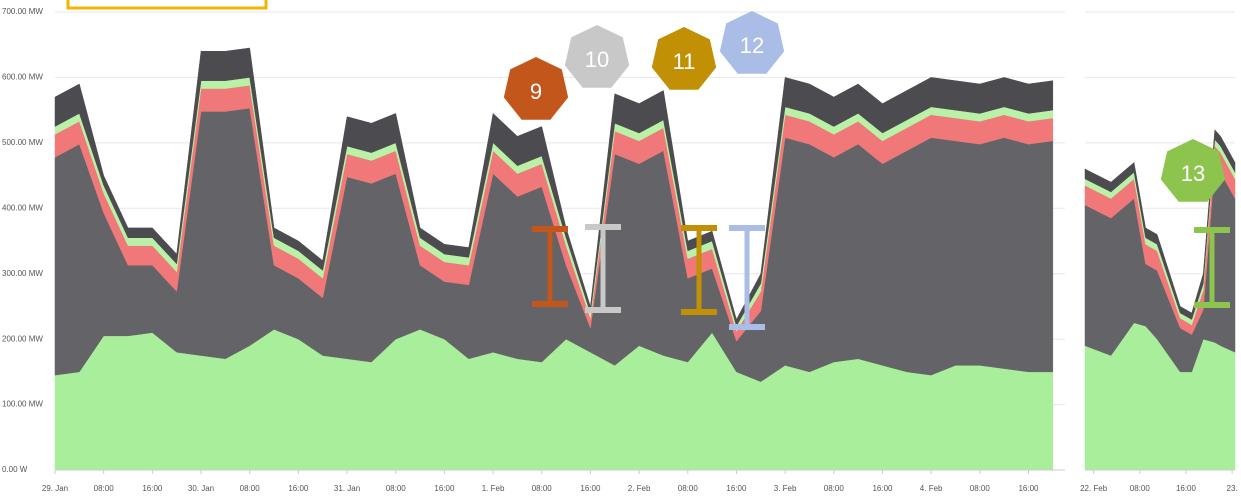 This screenshot has width=1241, height=499. What do you see at coordinates (22, 207) in the screenshot?
I see `y-tick-label: 400.00 MW` at bounding box center [22, 207].